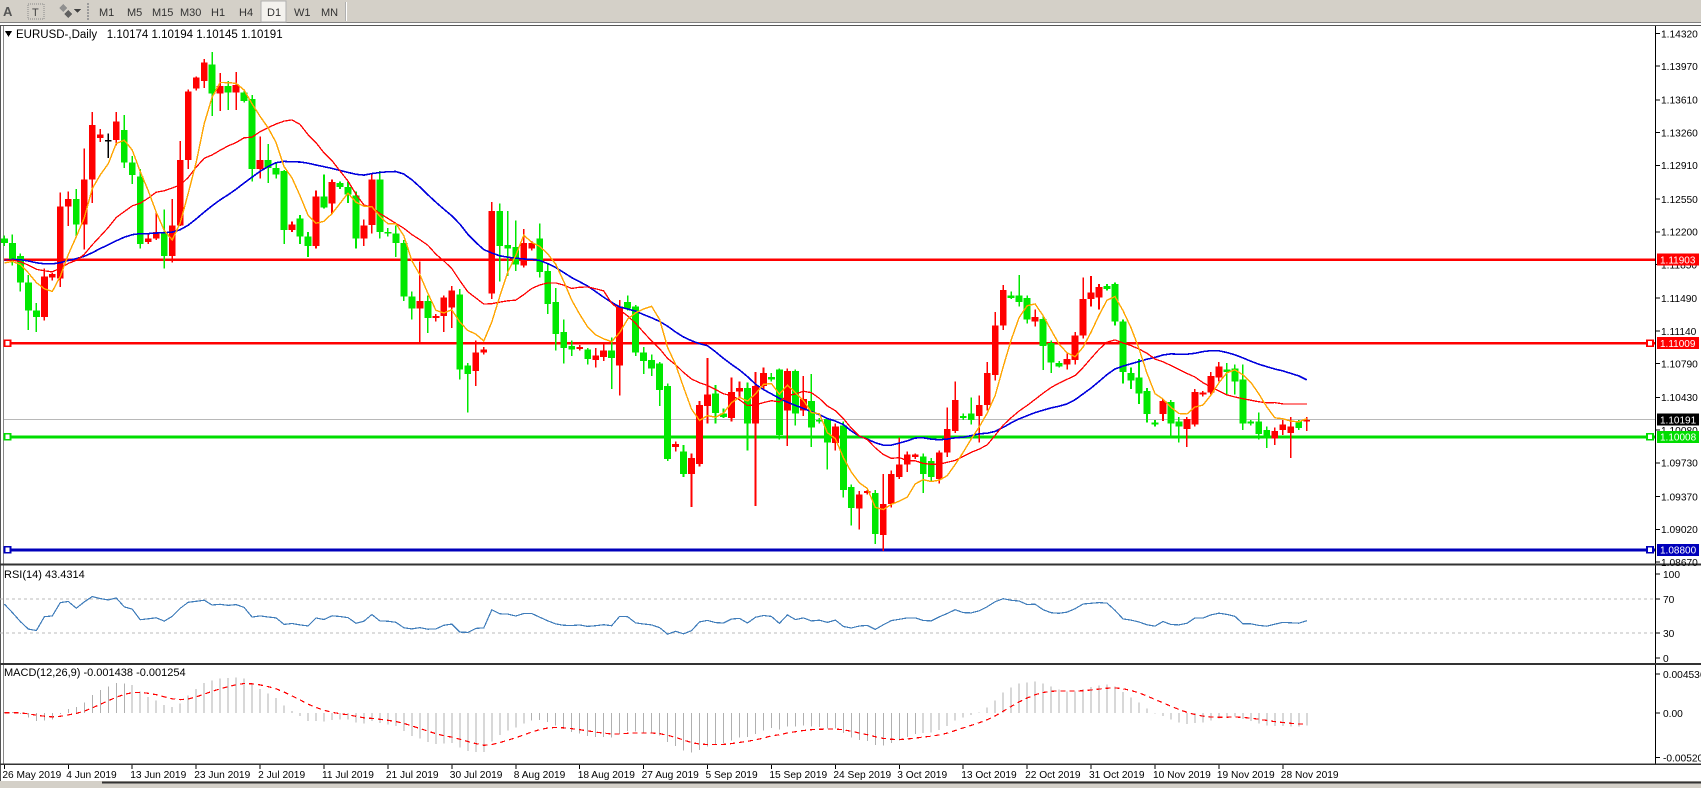  What do you see at coordinates (35, 13) in the screenshot?
I see `svg-text: T` at bounding box center [35, 13].